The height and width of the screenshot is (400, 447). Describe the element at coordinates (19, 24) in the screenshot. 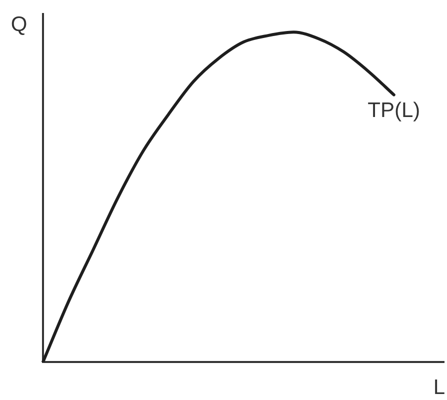

I see `y-axis-title: Q` at that location.